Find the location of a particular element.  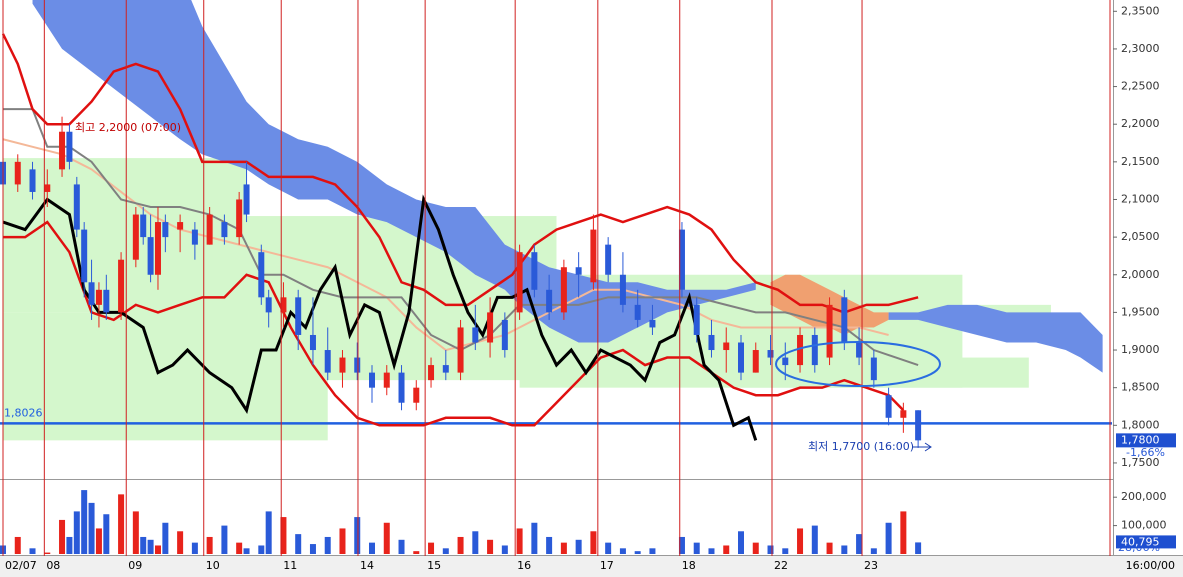

high-annotation: 최고 2,2000 (07:00) is located at coordinates (128, 127).